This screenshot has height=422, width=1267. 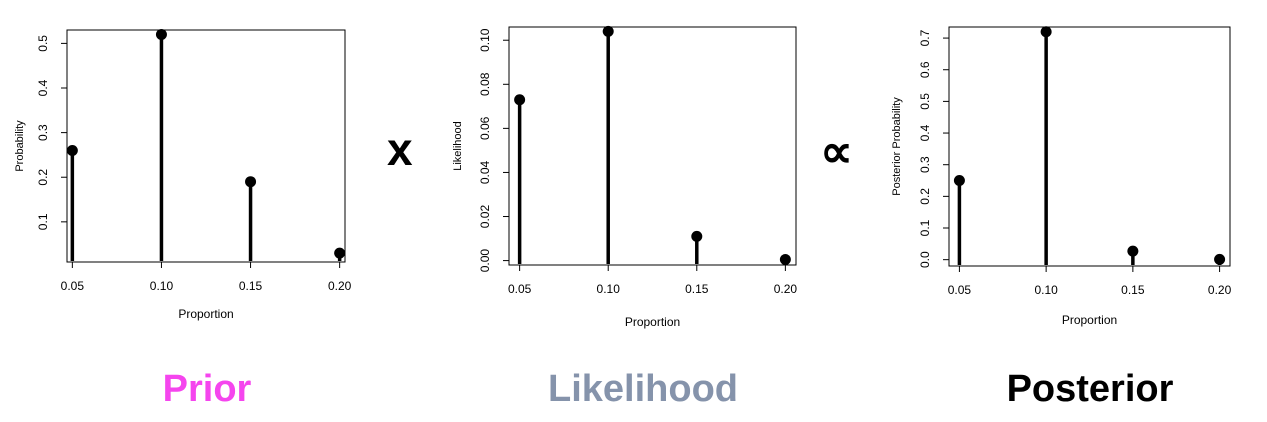 What do you see at coordinates (1046, 290) in the screenshot?
I see `posterior-x-tick-label: 0.10` at bounding box center [1046, 290].